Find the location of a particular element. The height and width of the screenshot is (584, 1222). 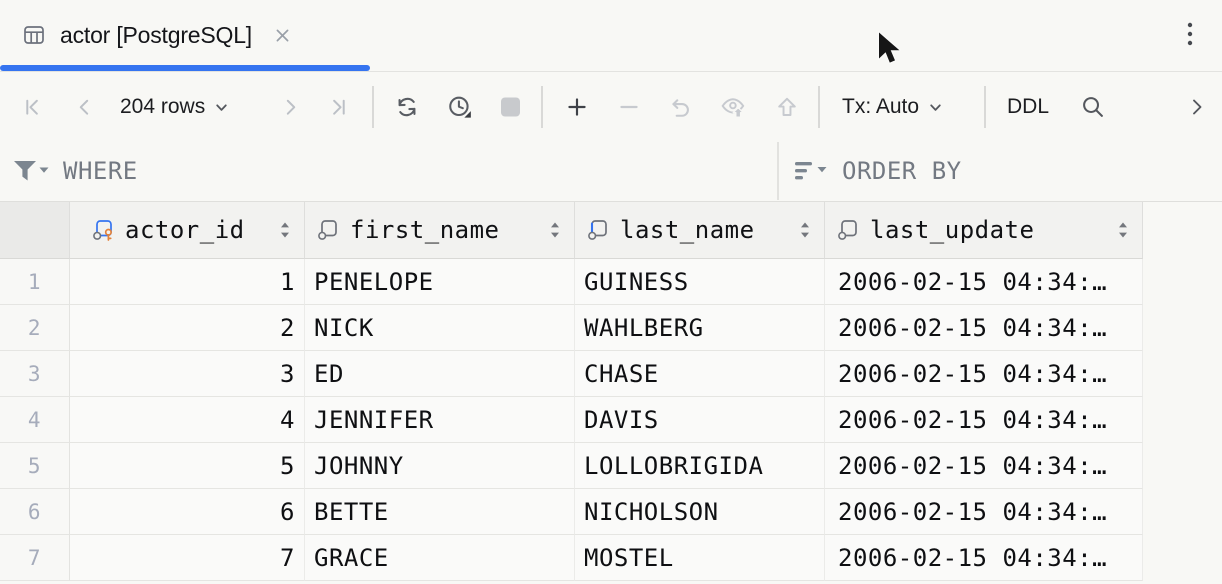

expand-toolbar-button is located at coordinates (1197, 107).